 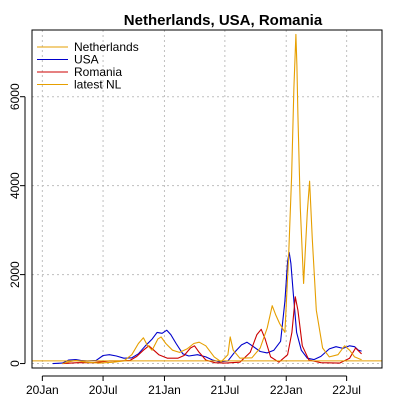 I want to click on legend-label: USA, so click(x=86, y=60).